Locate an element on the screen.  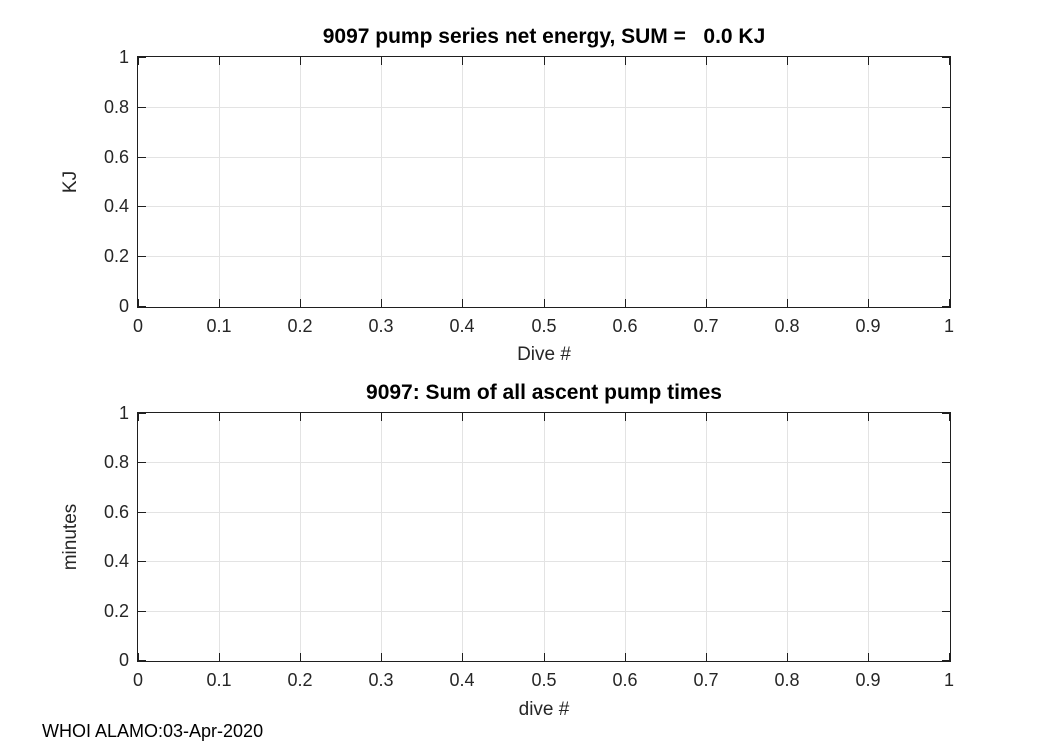
footer-annotation: WHOI ALAMO:03-Apr-2020 is located at coordinates (153, 731).